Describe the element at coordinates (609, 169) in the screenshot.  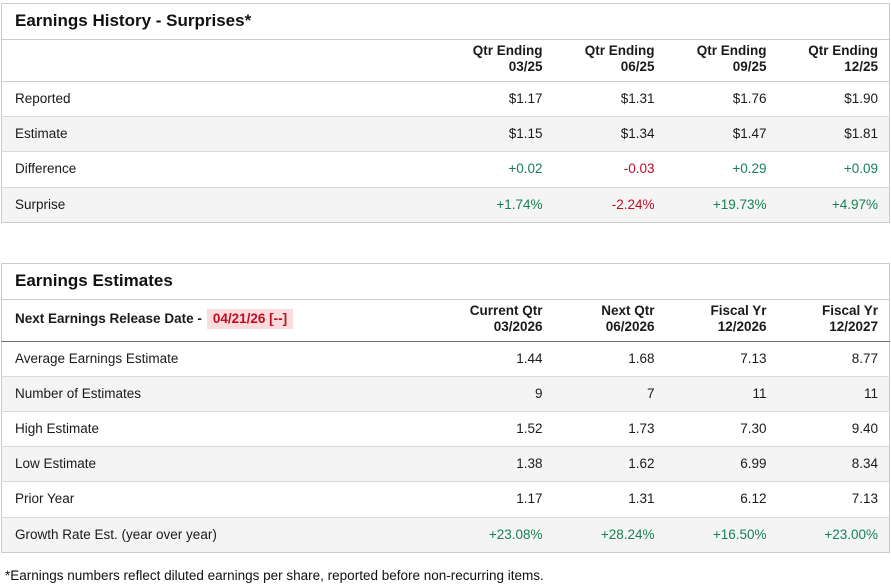
I see `value-cell: -0.03` at that location.